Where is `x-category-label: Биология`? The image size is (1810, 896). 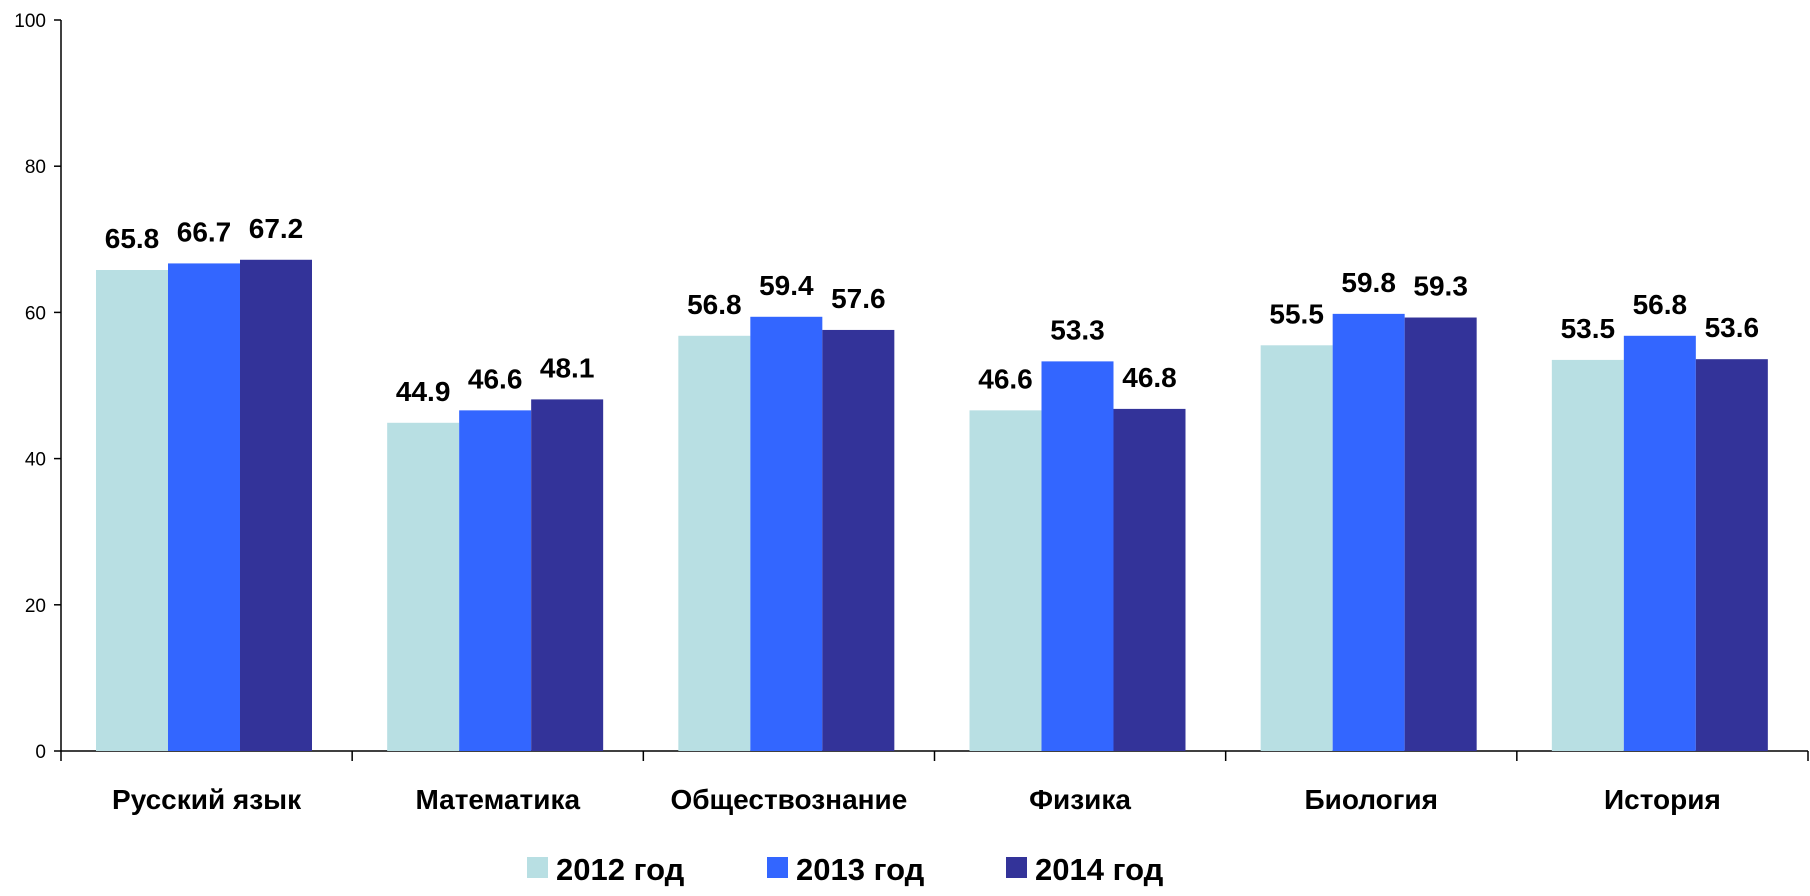
x-category-label: Биология is located at coordinates (1371, 799).